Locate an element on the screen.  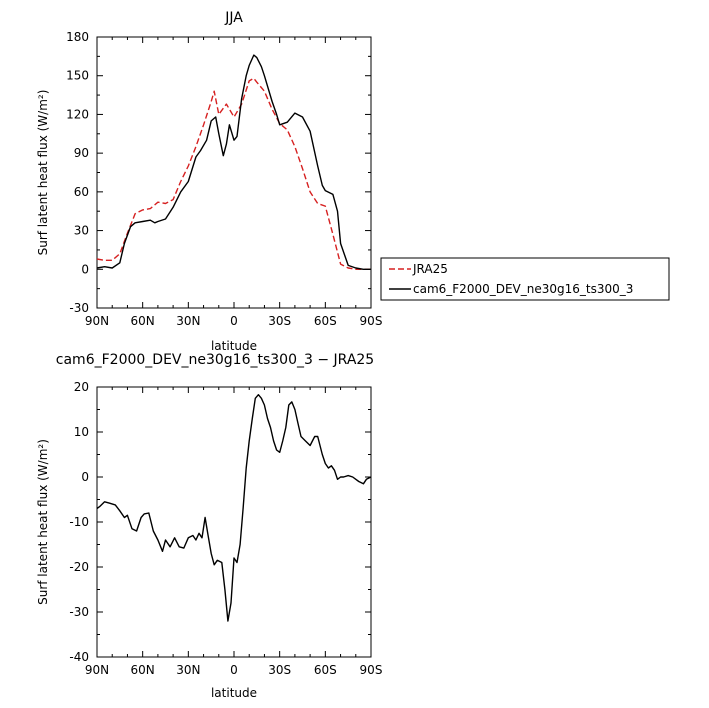
ytick-label: 120 is located at coordinates (77, 114).